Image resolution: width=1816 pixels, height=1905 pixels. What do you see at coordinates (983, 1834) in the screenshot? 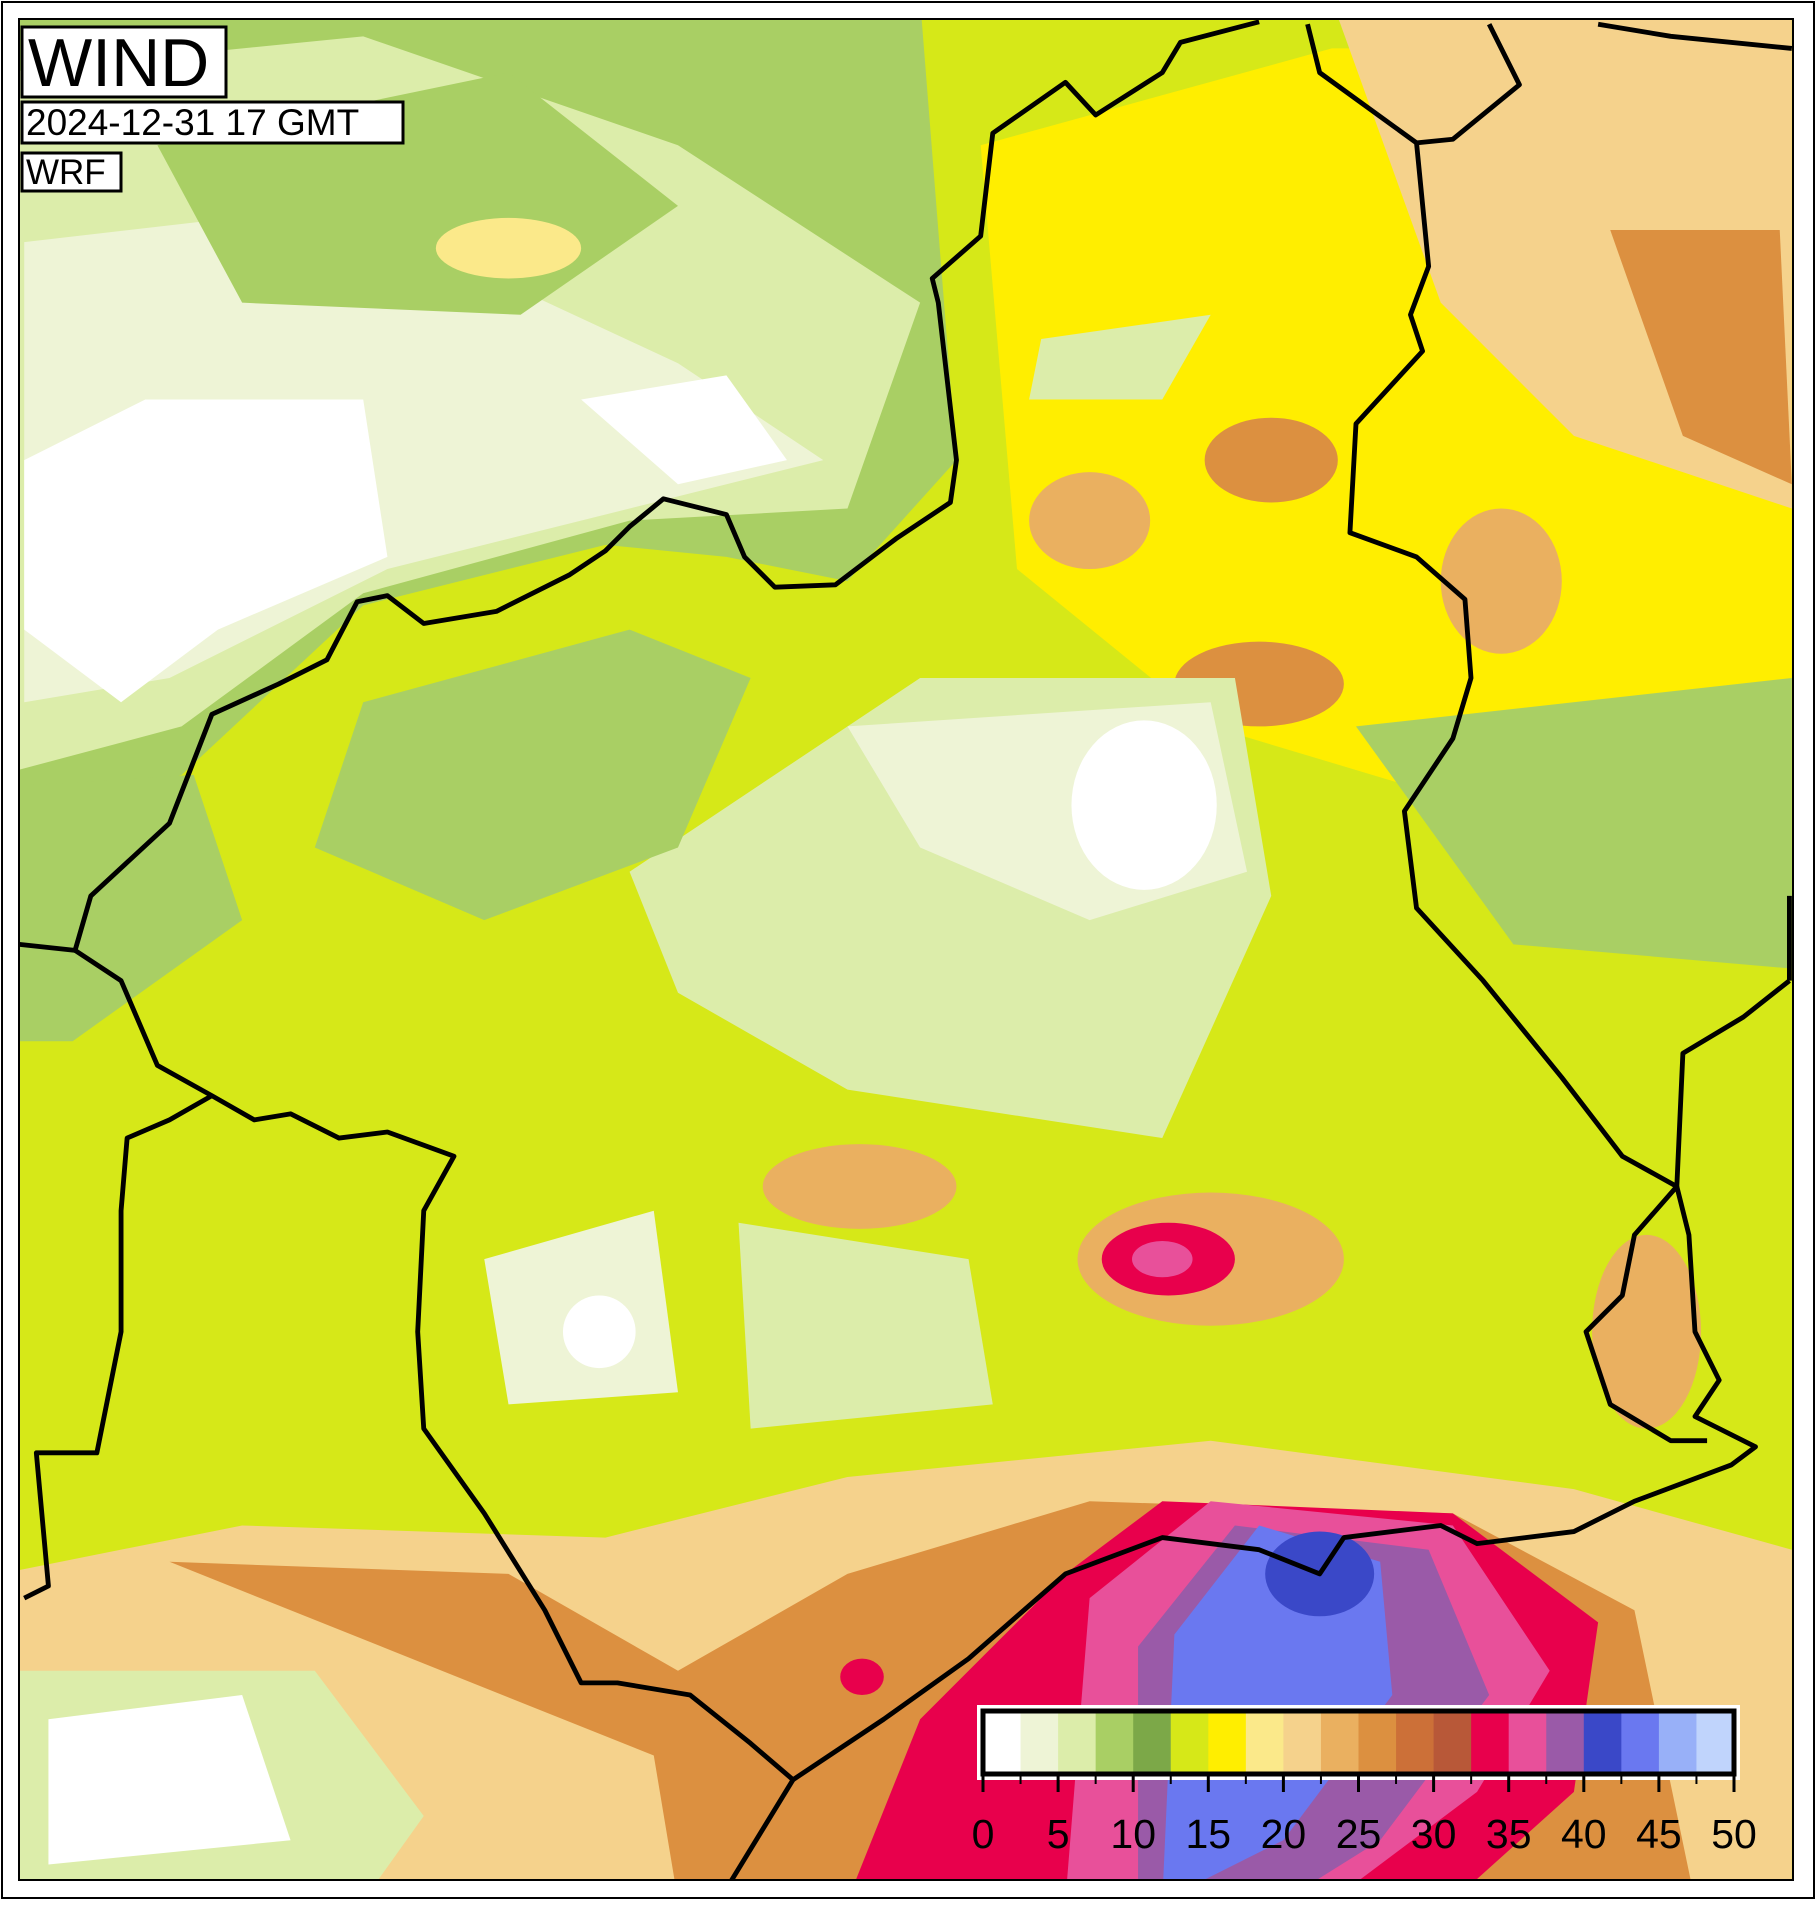
I see `colorbar-tick-label: 0` at bounding box center [983, 1834].